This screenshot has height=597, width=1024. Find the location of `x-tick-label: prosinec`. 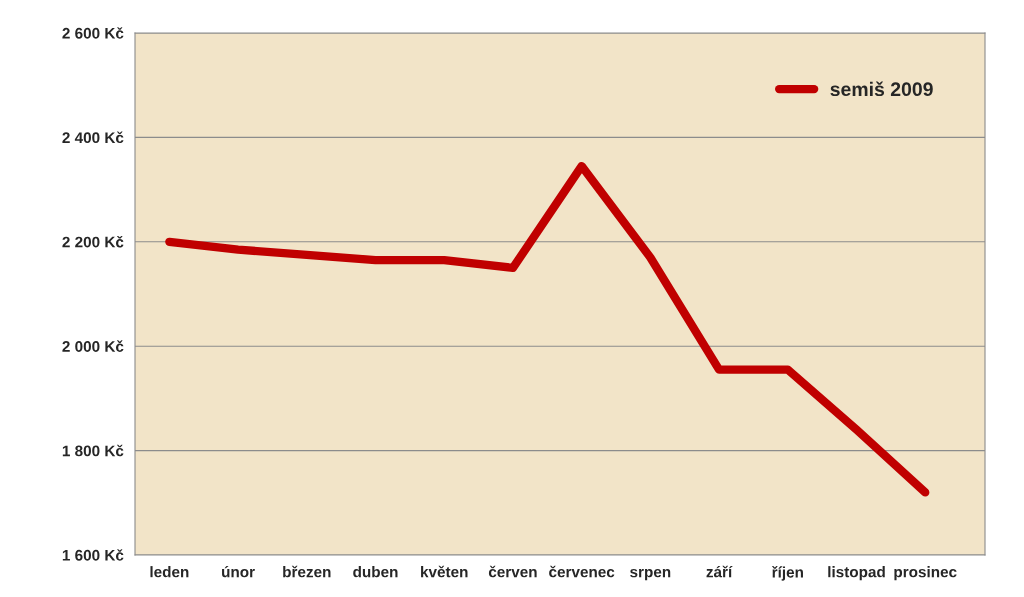

x-tick-label: prosinec is located at coordinates (925, 573).